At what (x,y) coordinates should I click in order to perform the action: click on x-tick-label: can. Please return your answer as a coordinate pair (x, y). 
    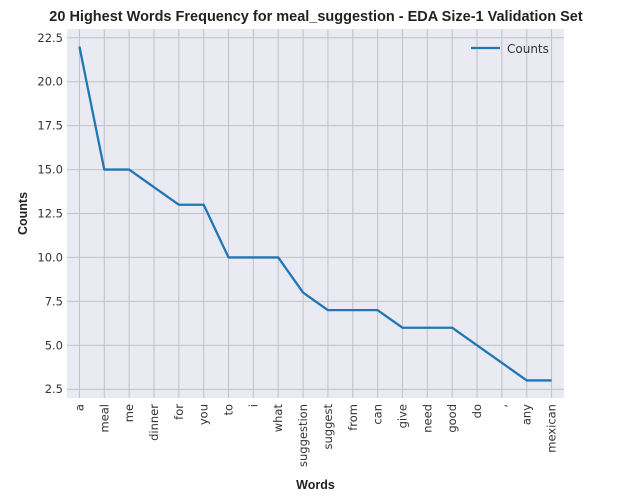
    Looking at the image, I should click on (378, 414).